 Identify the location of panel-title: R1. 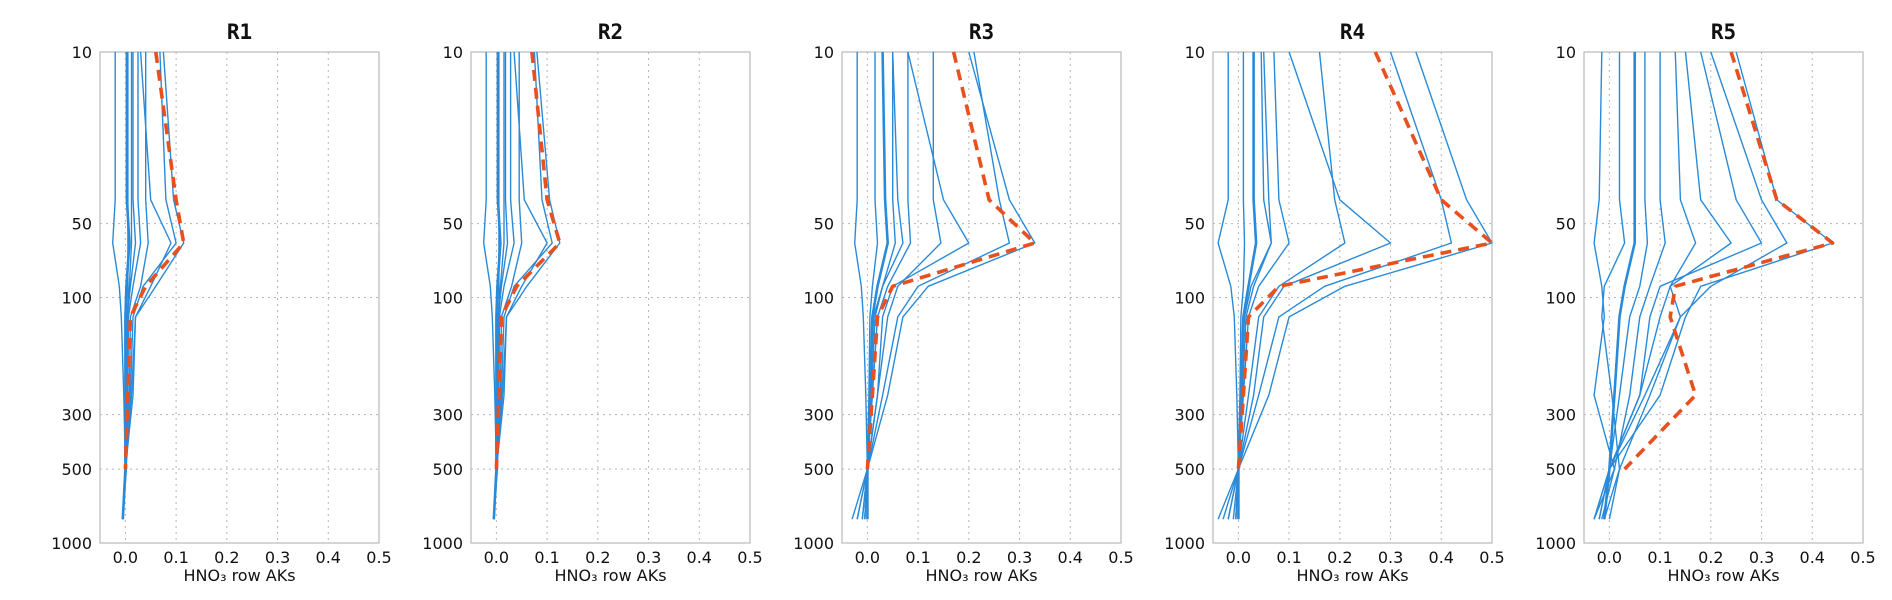
(239, 32).